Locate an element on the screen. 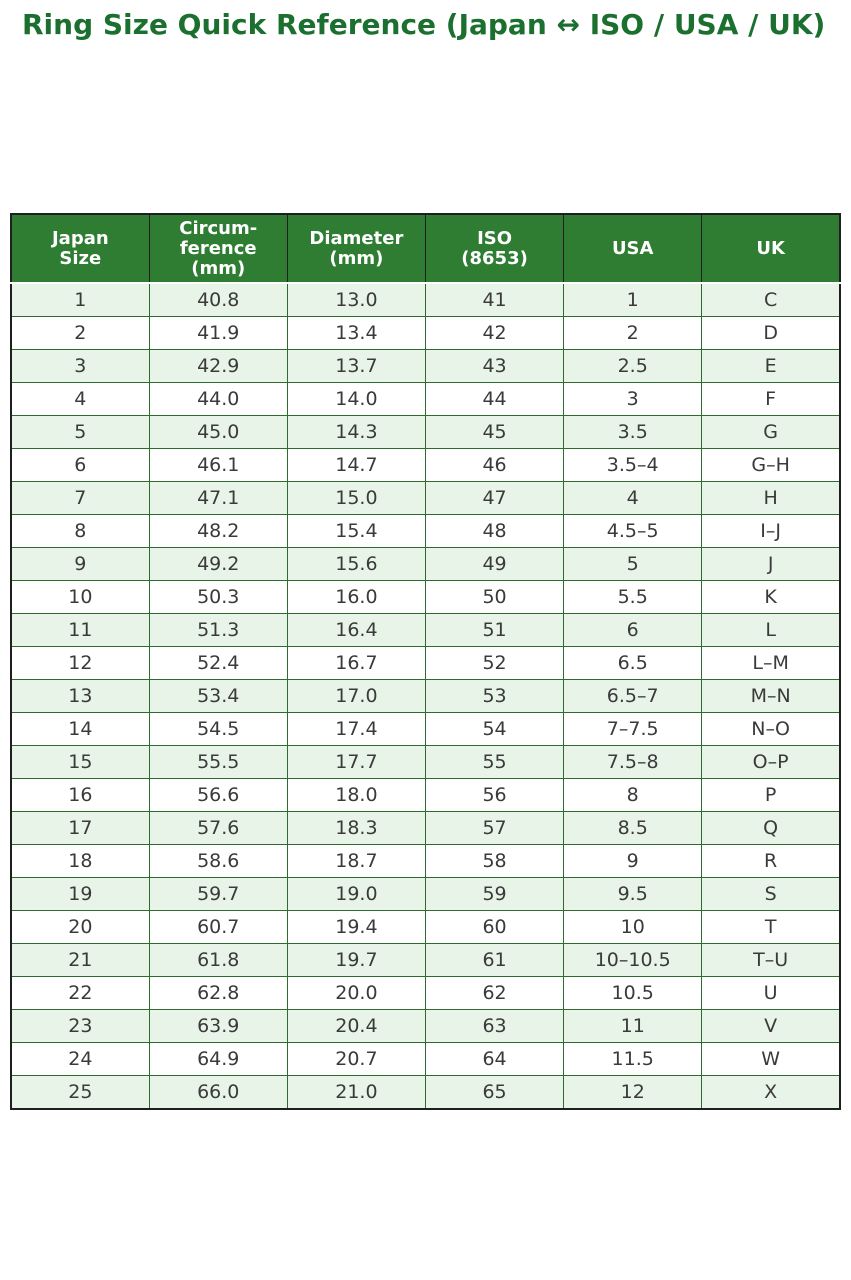 The image size is (851, 1280). table-cell: 58.6 is located at coordinates (218, 861).